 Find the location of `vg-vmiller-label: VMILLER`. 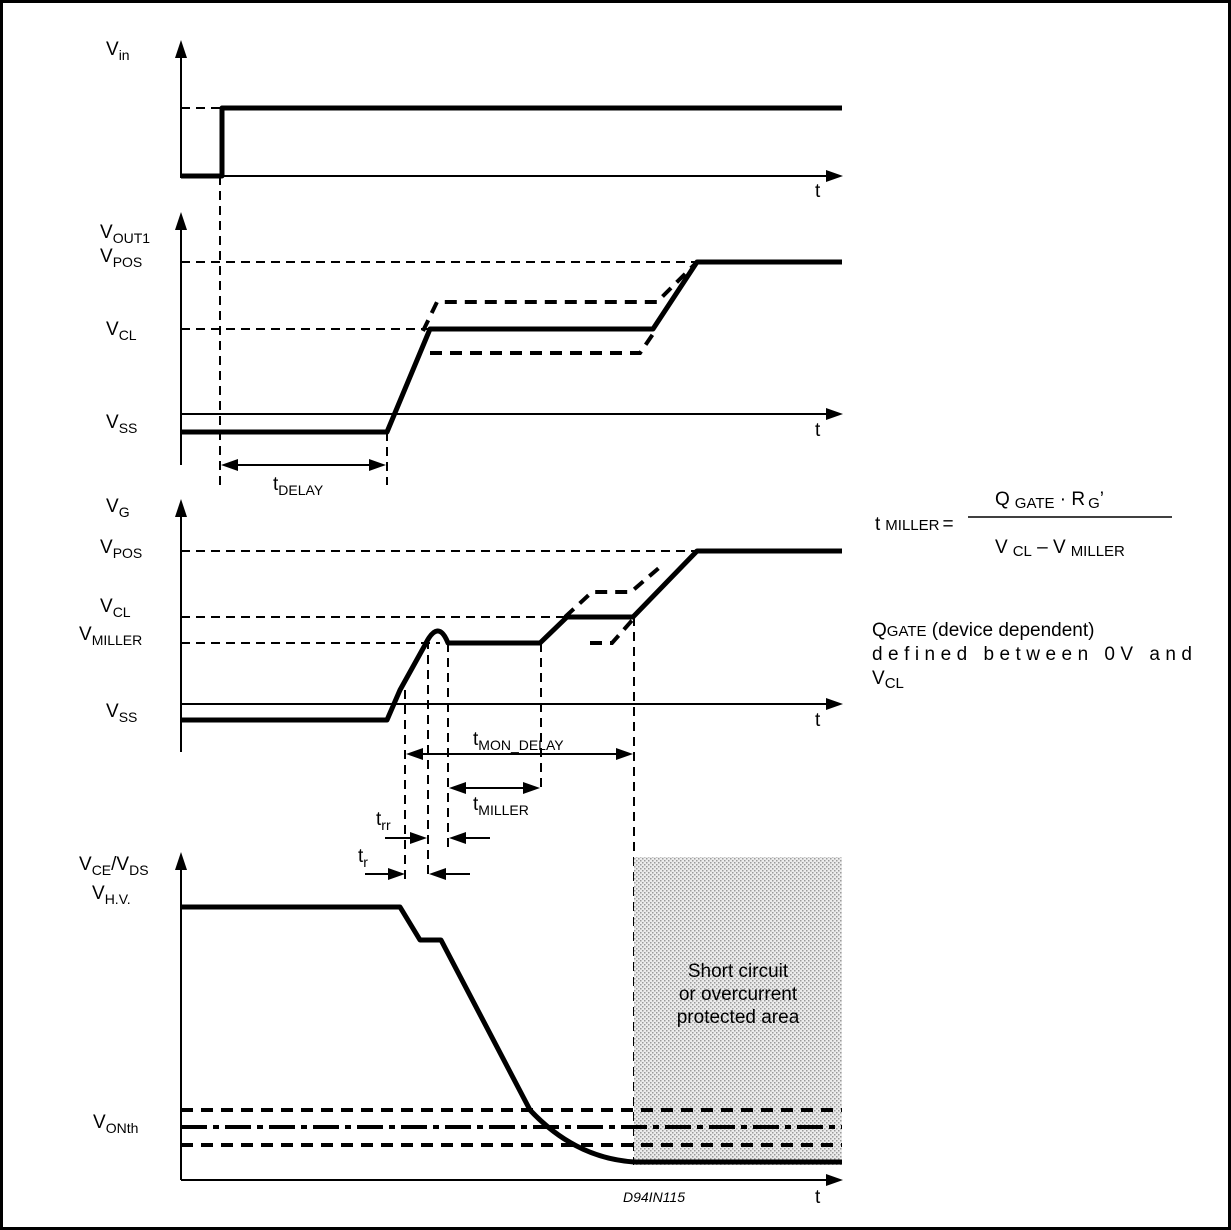

vg-vmiller-label: VMILLER is located at coordinates (110, 636).